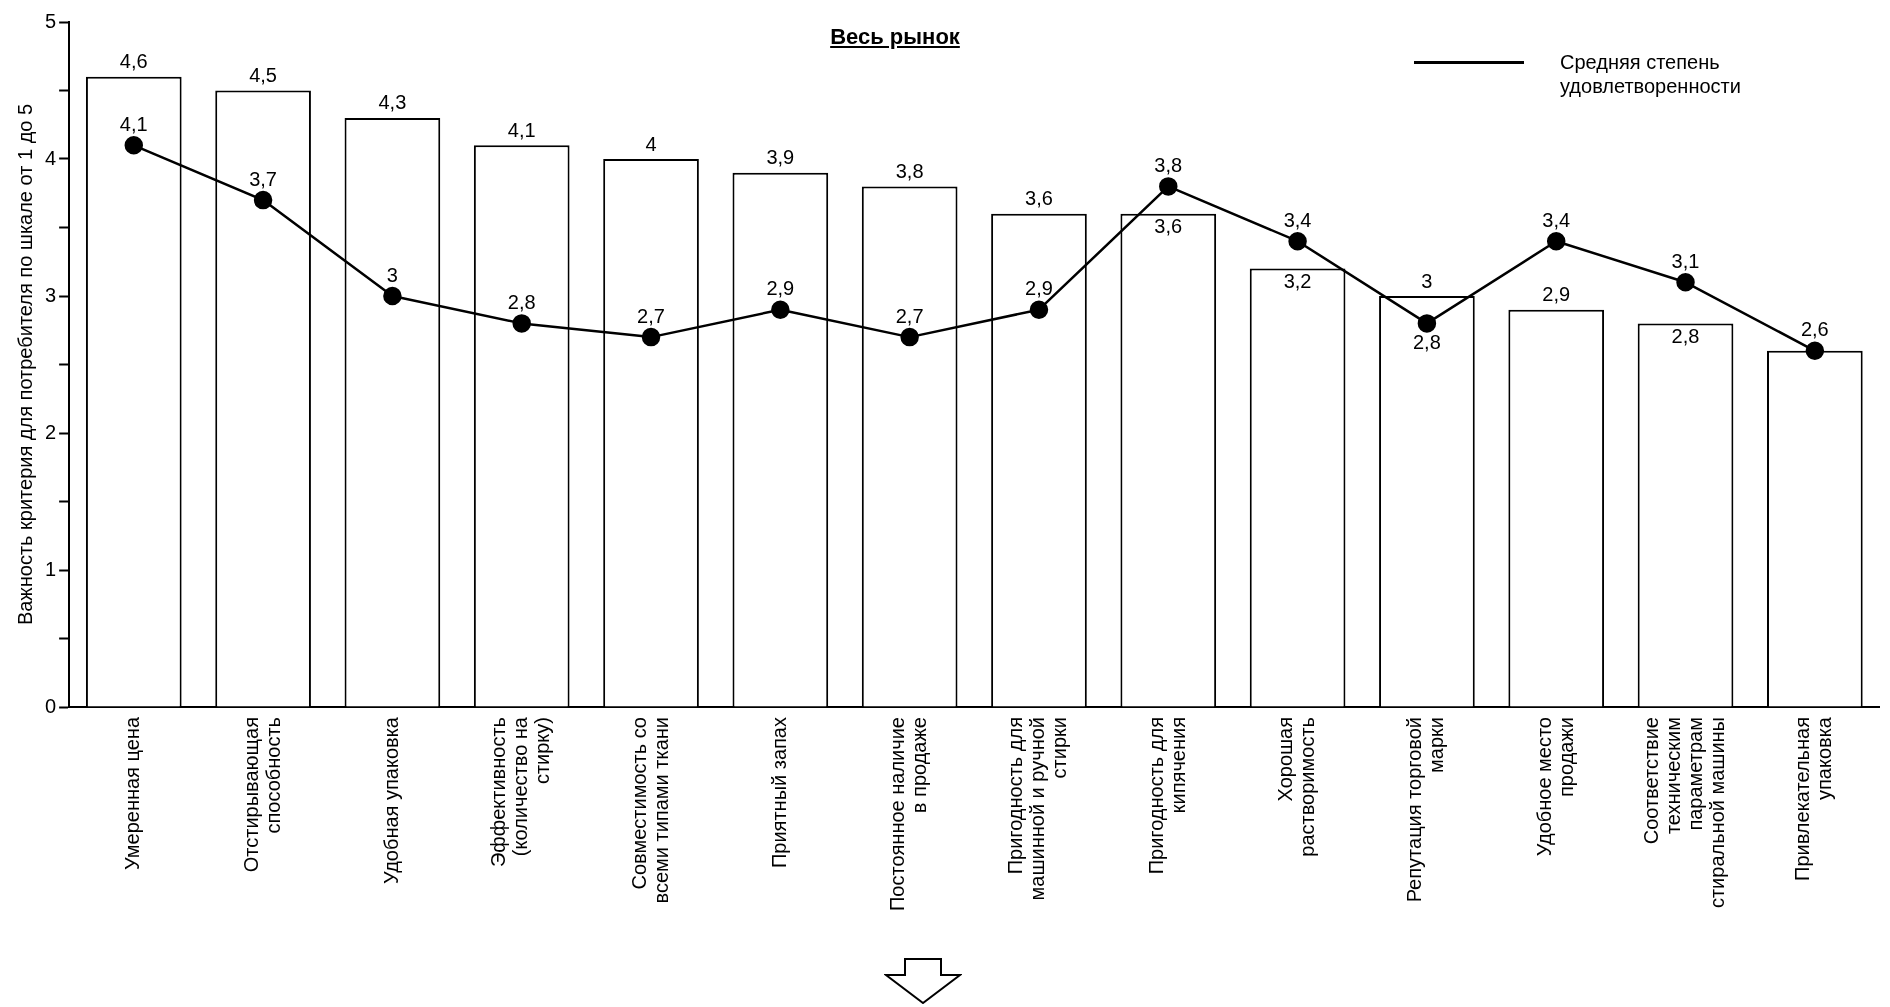 The width and height of the screenshot is (1890, 1007). What do you see at coordinates (1813, 798) in the screenshot?
I see `x-tick-label: Привлекательная упаковка` at bounding box center [1813, 798].